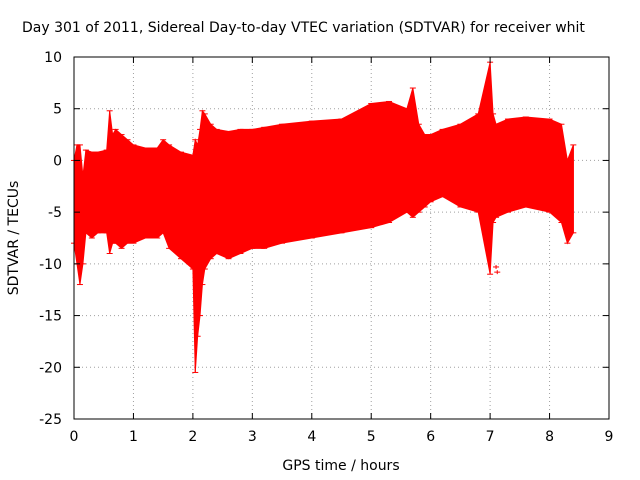 This screenshot has height=480, width=640. Describe the element at coordinates (133, 437) in the screenshot. I see `x-tick-label: 1` at that location.